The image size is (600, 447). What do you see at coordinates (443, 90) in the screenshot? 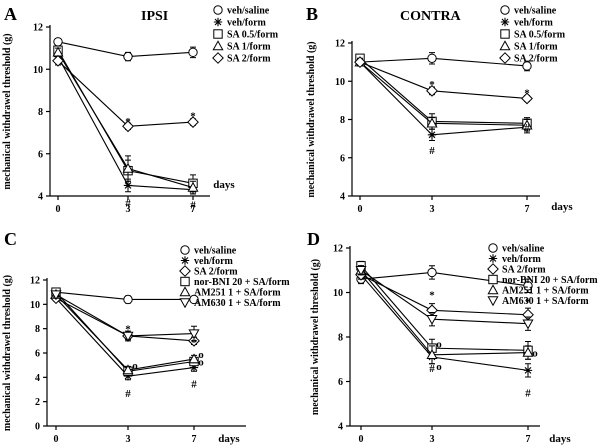
I see `series-line` at bounding box center [443, 90].